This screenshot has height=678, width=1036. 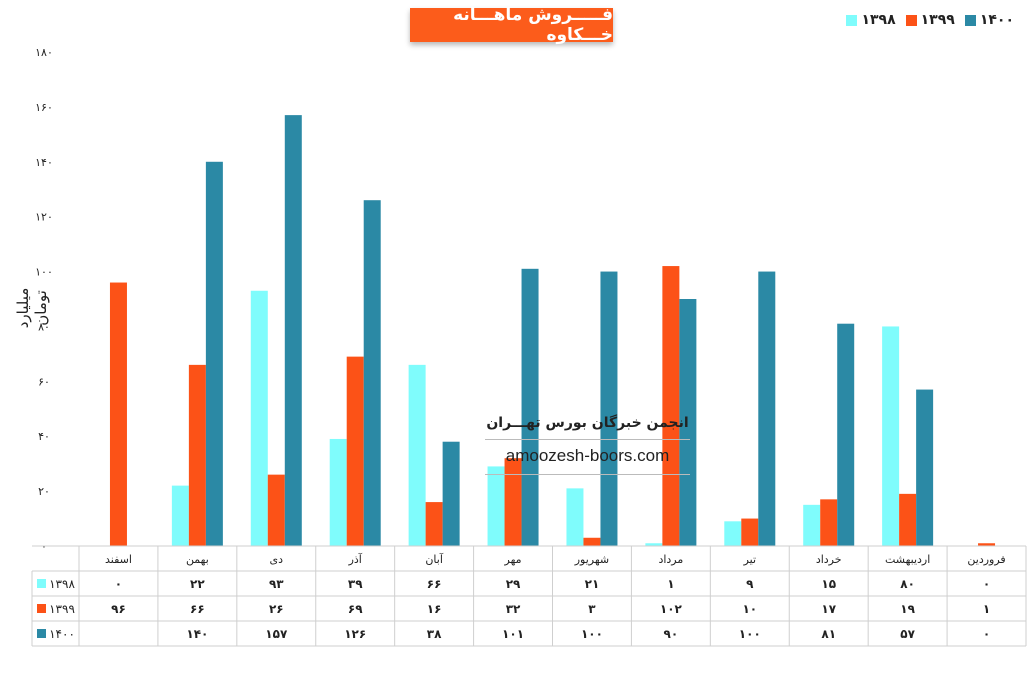 What do you see at coordinates (587, 457) in the screenshot?
I see `watermark-url: amoozesh-boors.com` at bounding box center [587, 457].